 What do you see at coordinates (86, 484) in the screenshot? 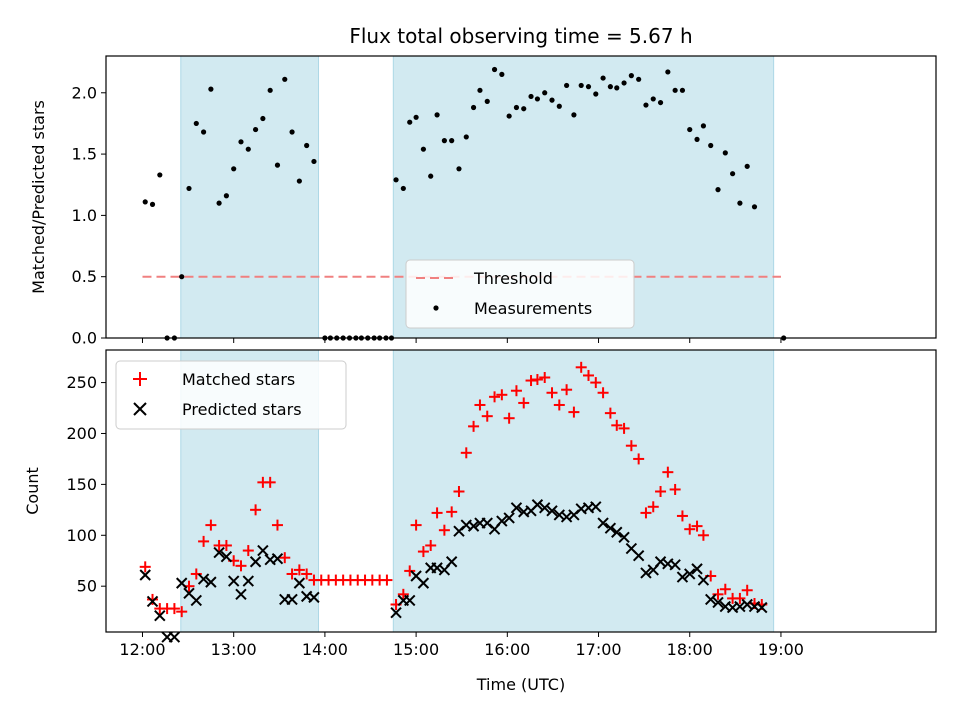
I see `bottom-y-ticks: 50 100 150 200 250` at bounding box center [86, 484].